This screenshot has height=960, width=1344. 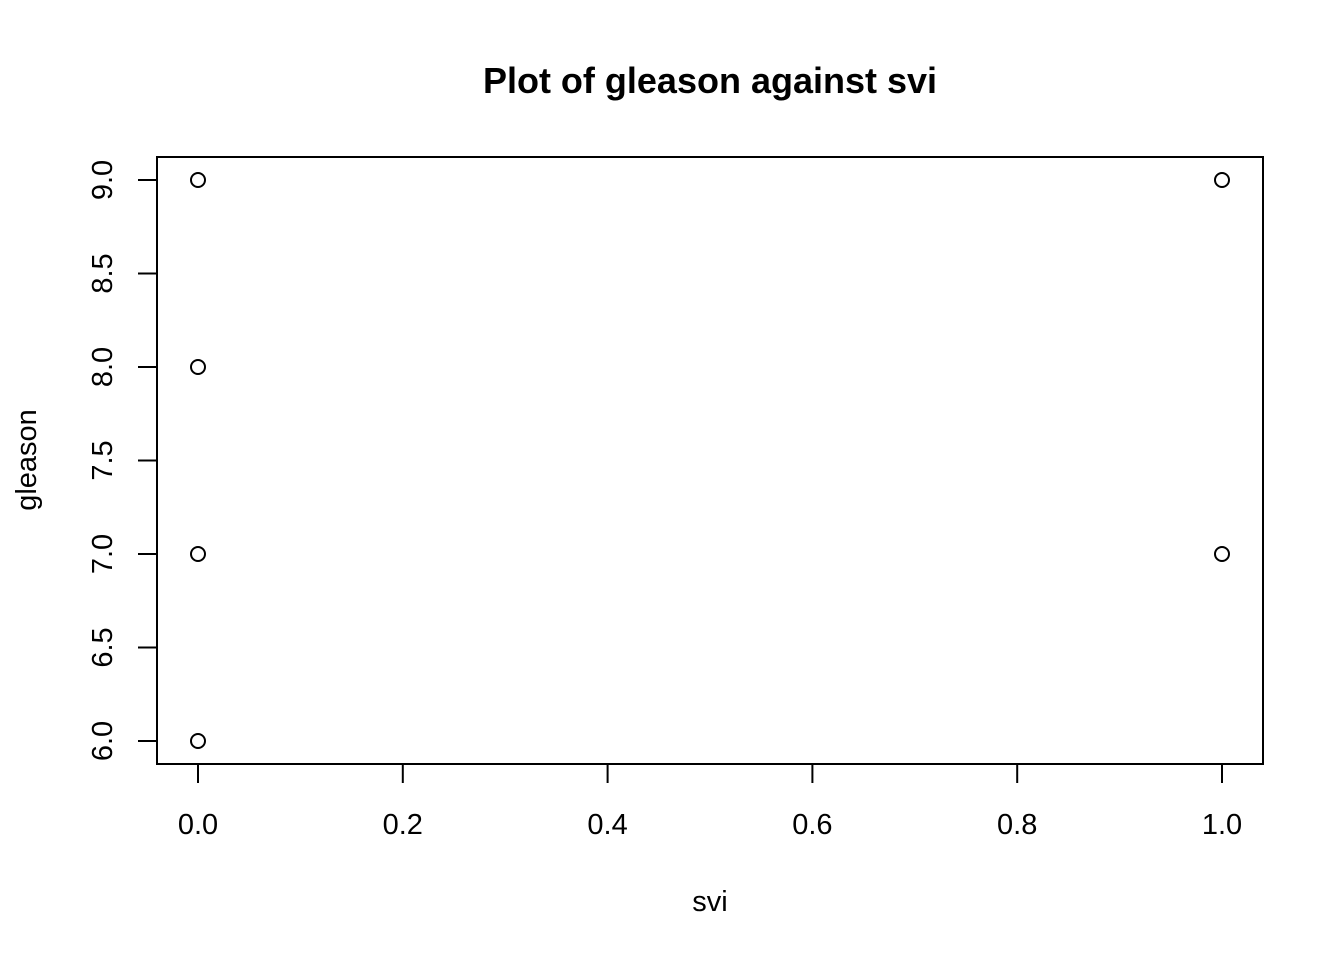 What do you see at coordinates (103, 180) in the screenshot?
I see `y-tick-label: 9.0` at bounding box center [103, 180].